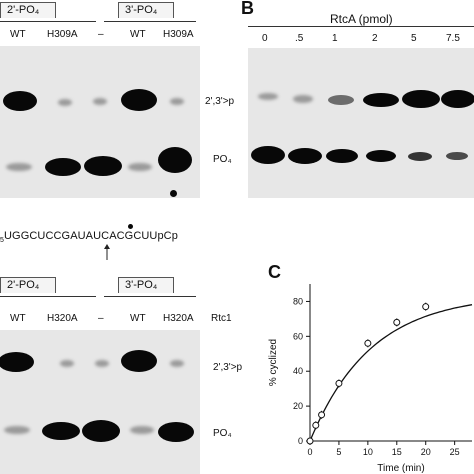 Image resolution: width=474 pixels, height=474 pixels. I want to click on sequence-label-dot, so click(130, 226).